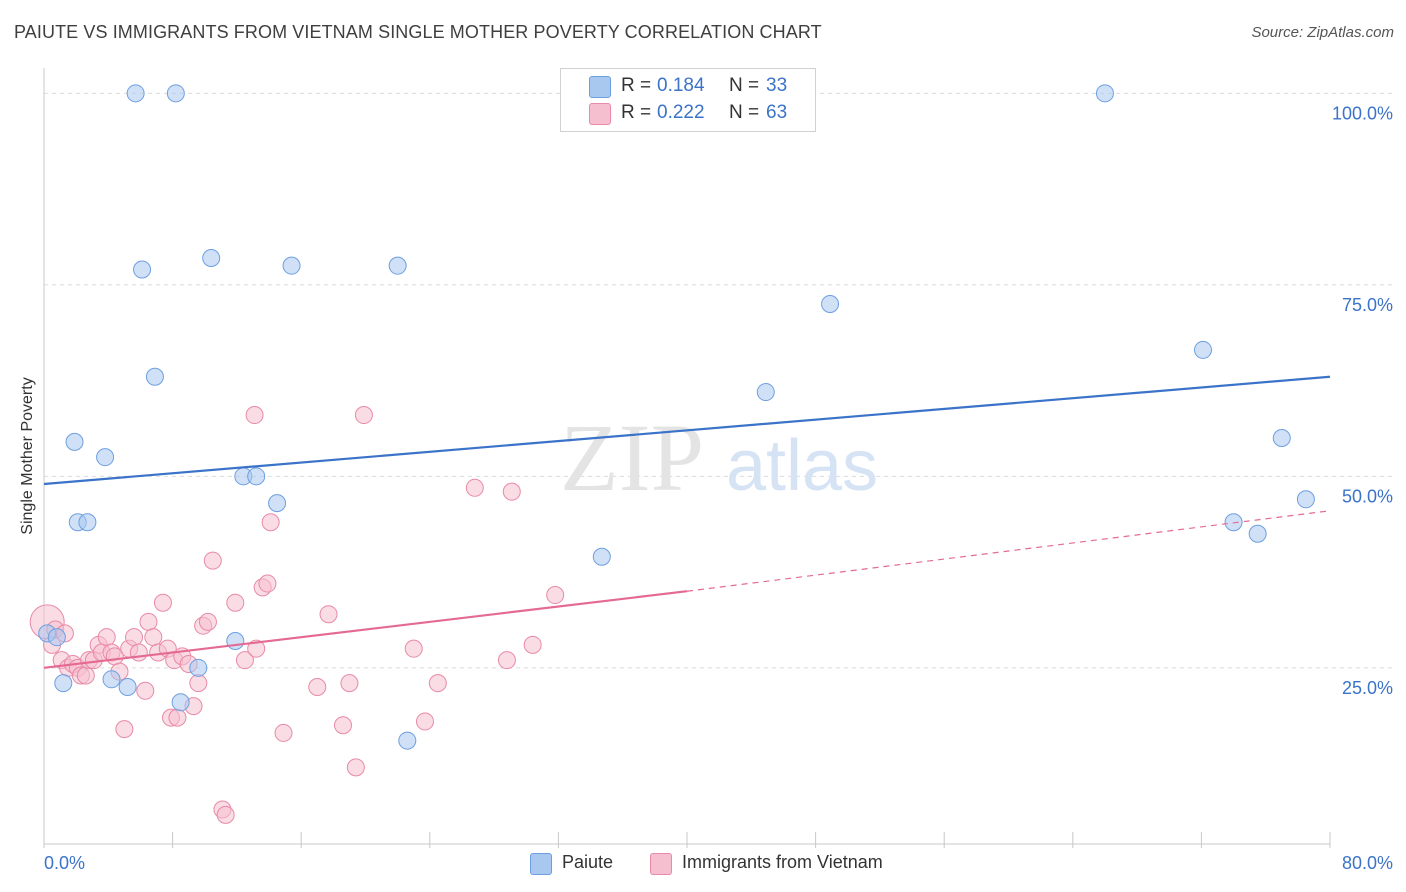  Describe the element at coordinates (1362, 113) in the screenshot. I see `y-tick-label: 100.0%` at that location.